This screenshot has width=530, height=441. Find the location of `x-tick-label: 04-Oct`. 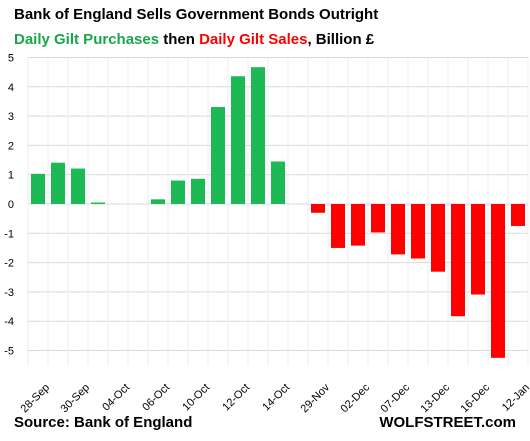

x-tick-label: 04-Oct is located at coordinates (116, 398).